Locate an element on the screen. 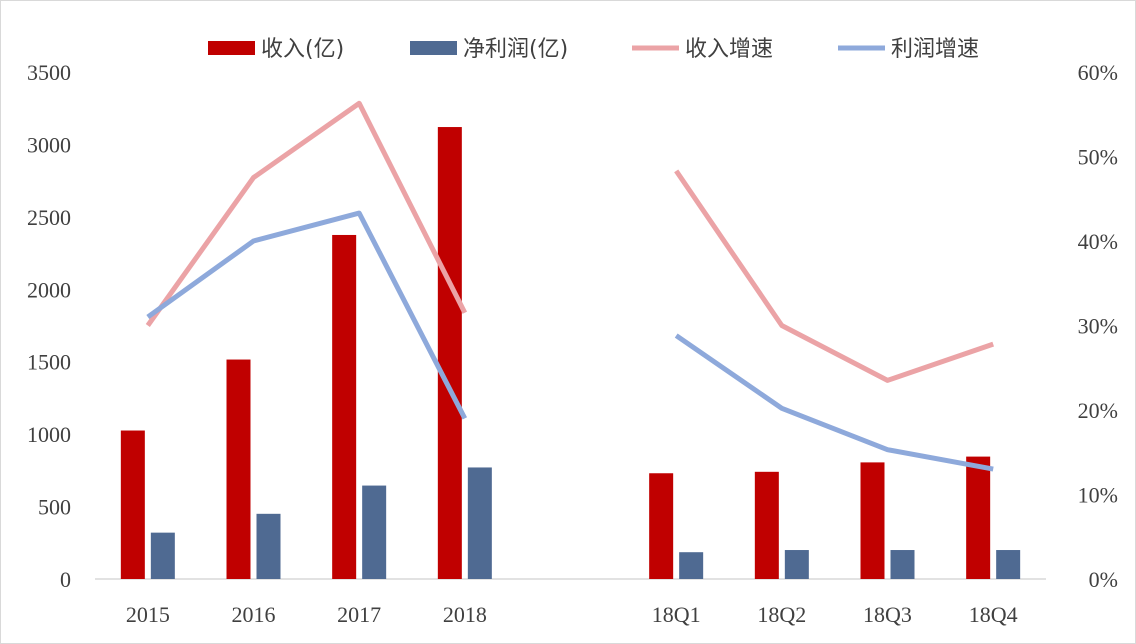 The height and width of the screenshot is (644, 1136). right-tick-label: 50% is located at coordinates (1098, 157).